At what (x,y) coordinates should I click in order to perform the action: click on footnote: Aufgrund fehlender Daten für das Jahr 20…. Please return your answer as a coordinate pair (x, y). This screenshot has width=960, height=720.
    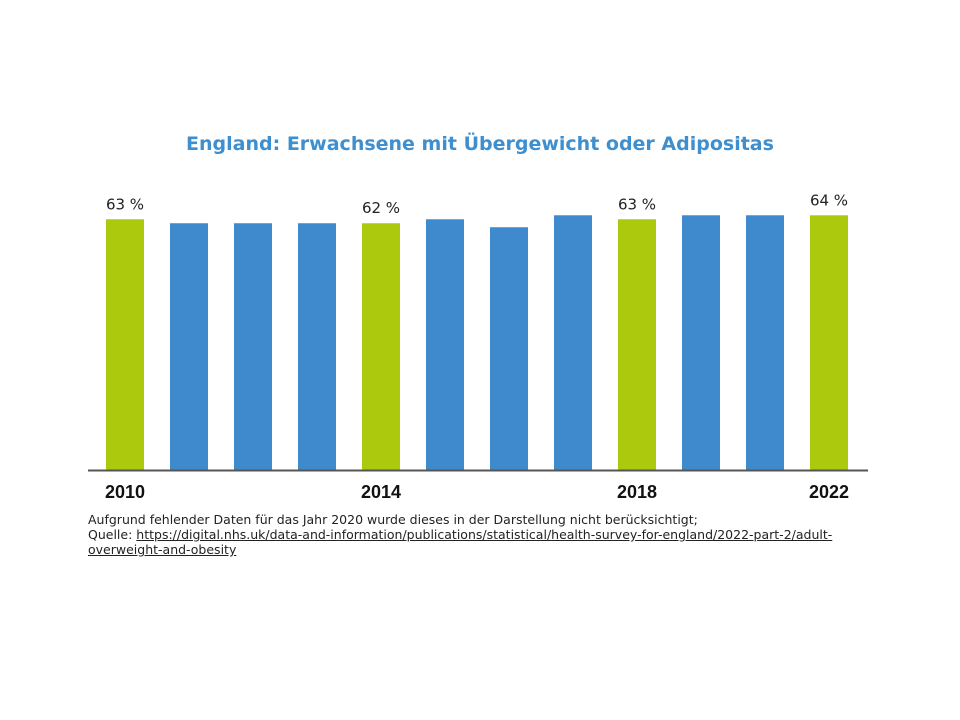
    Looking at the image, I should click on (478, 534).